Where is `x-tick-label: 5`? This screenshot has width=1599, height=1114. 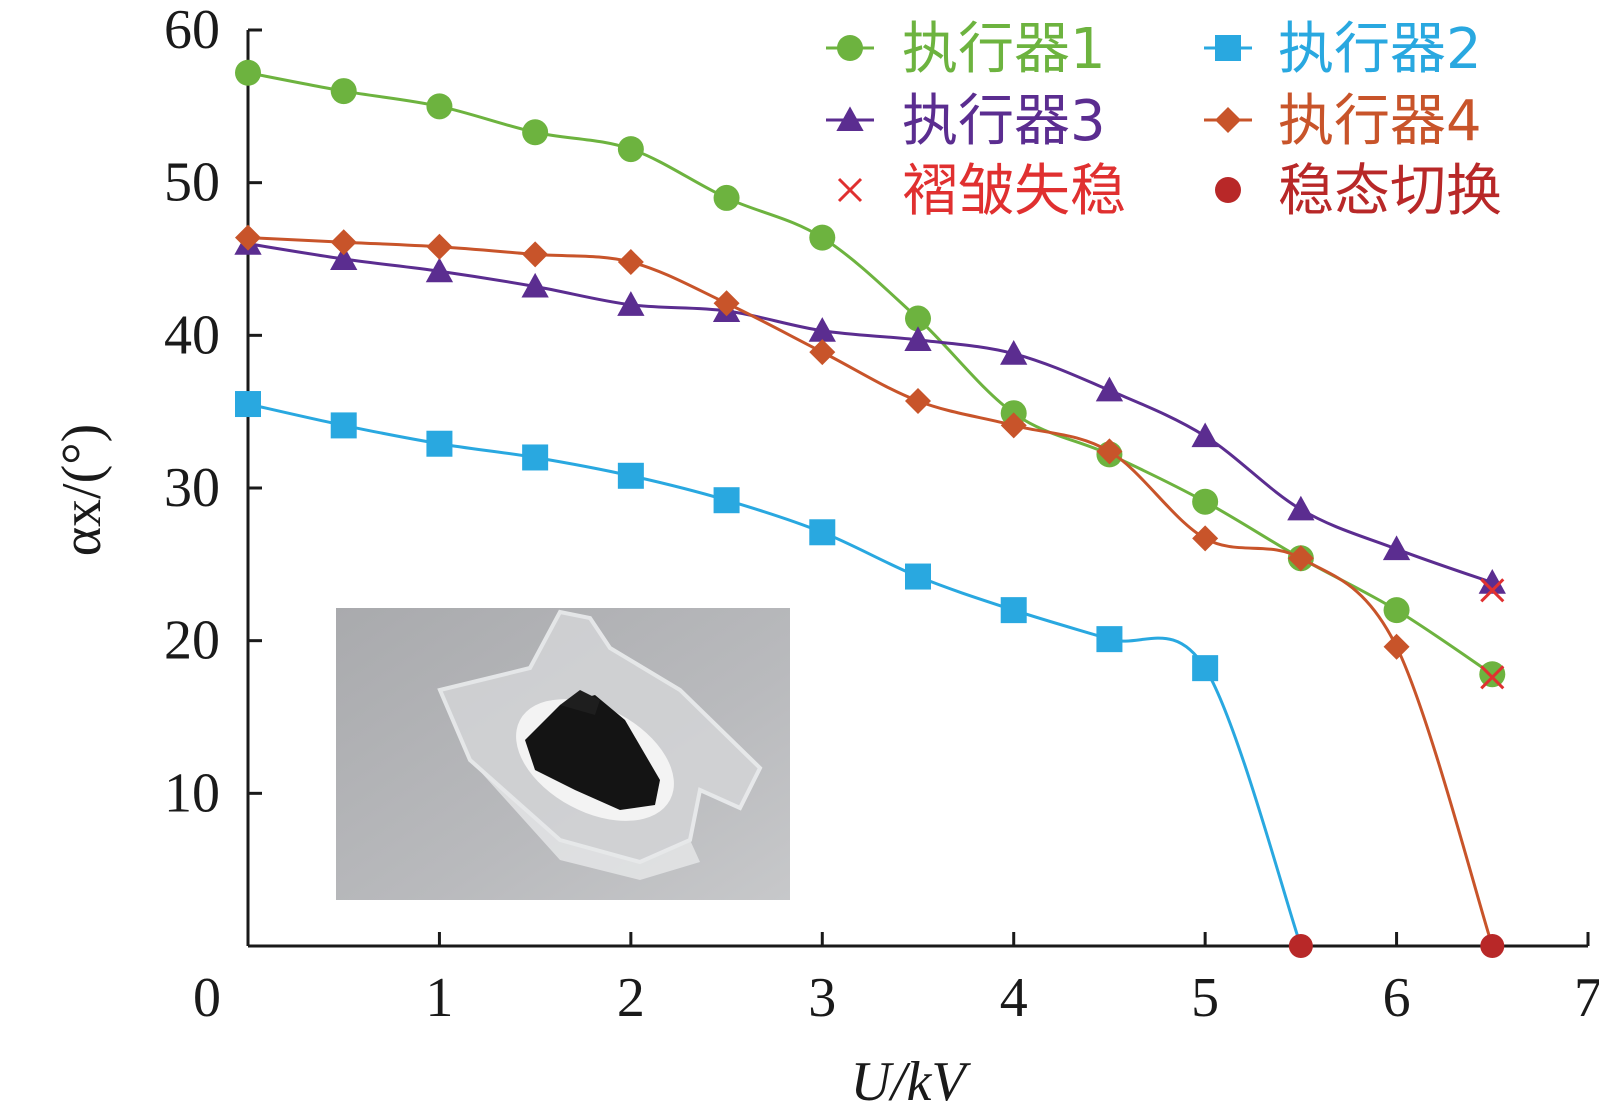 x-tick-label: 5 is located at coordinates (1205, 998).